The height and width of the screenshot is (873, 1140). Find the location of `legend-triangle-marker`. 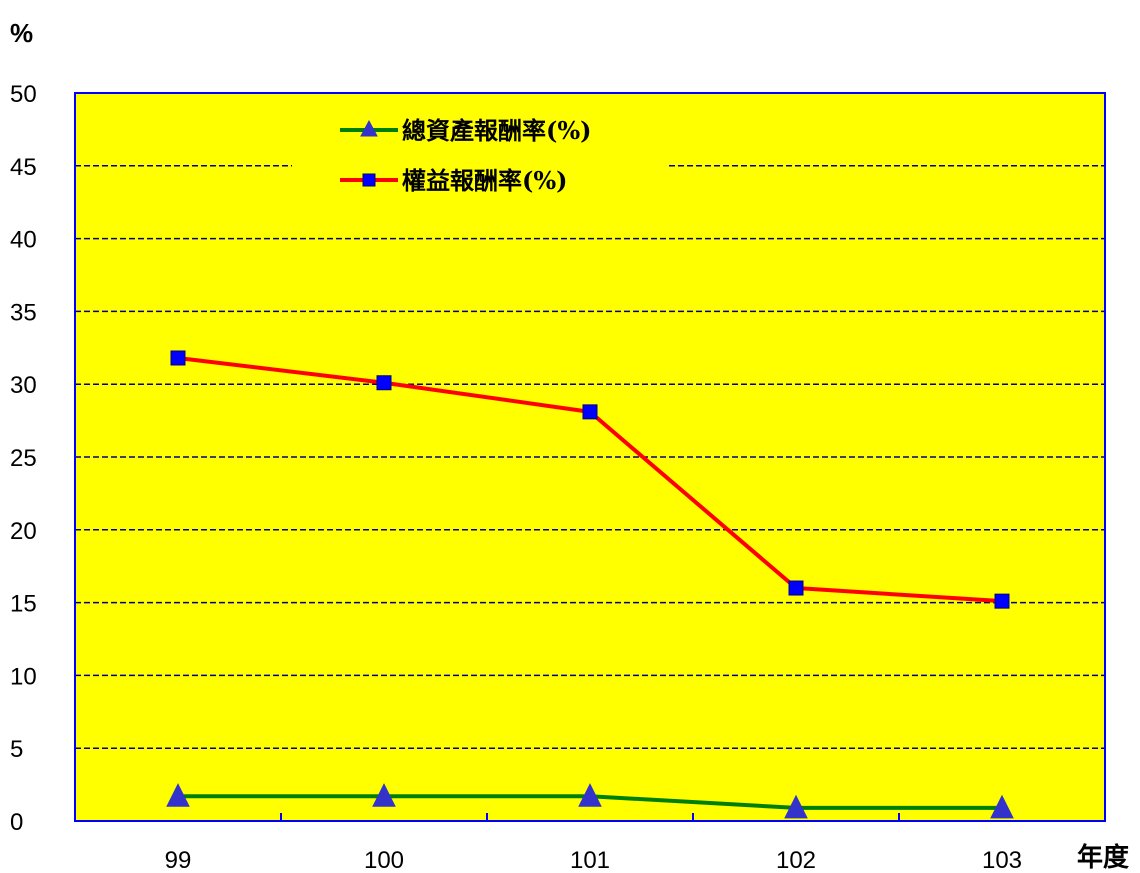

legend-triangle-marker is located at coordinates (369, 128).